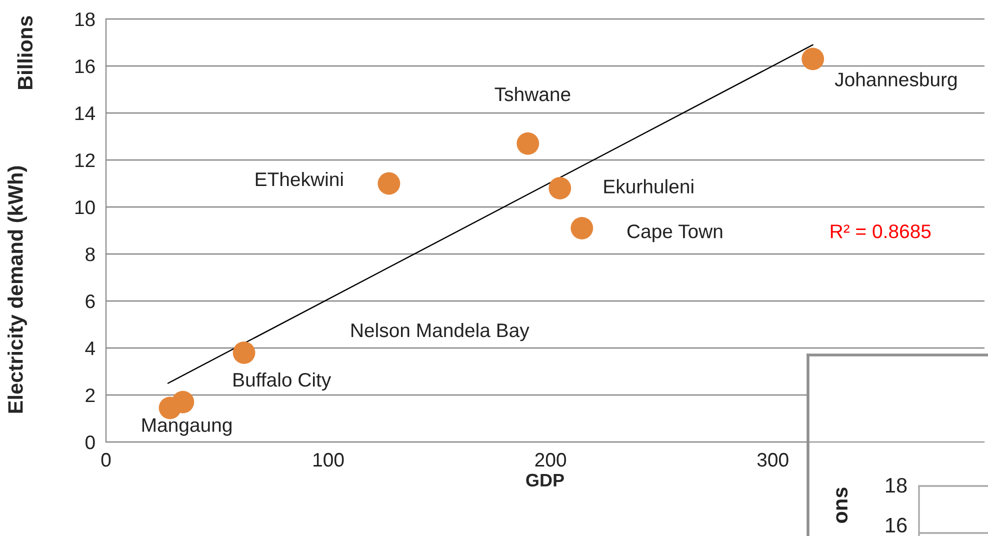 This screenshot has height=536, width=988. I want to click on x-tick-label: 0, so click(106, 459).